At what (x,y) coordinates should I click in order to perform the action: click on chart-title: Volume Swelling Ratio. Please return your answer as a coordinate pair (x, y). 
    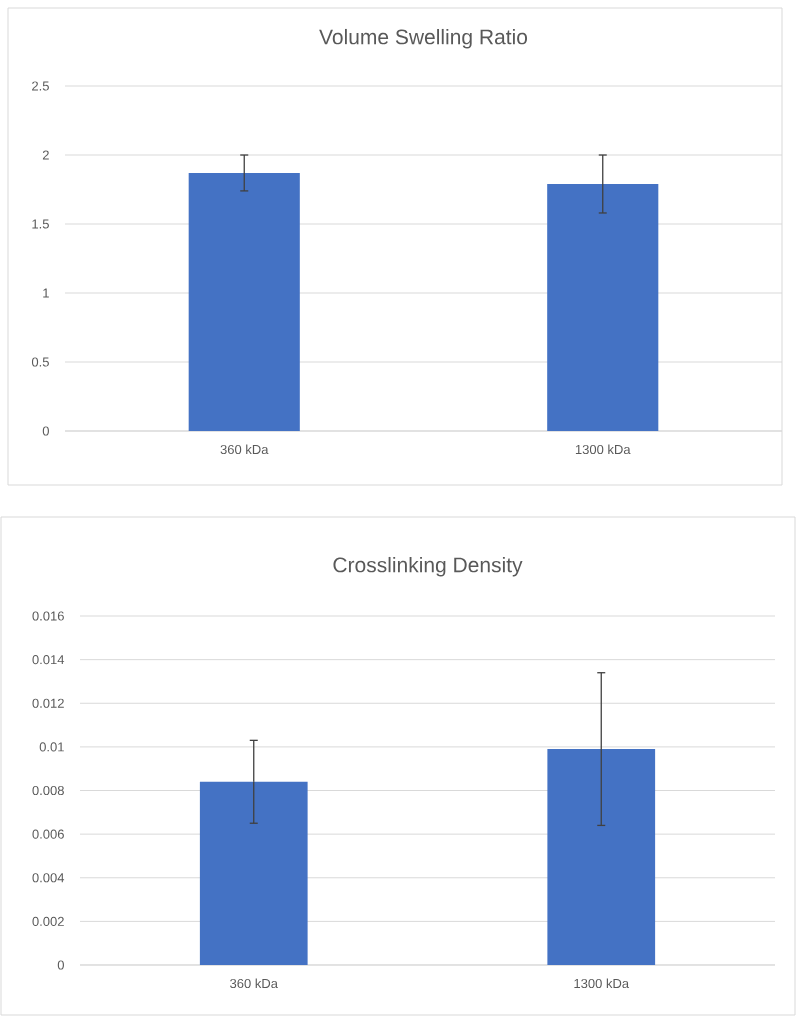
    Looking at the image, I should click on (423, 38).